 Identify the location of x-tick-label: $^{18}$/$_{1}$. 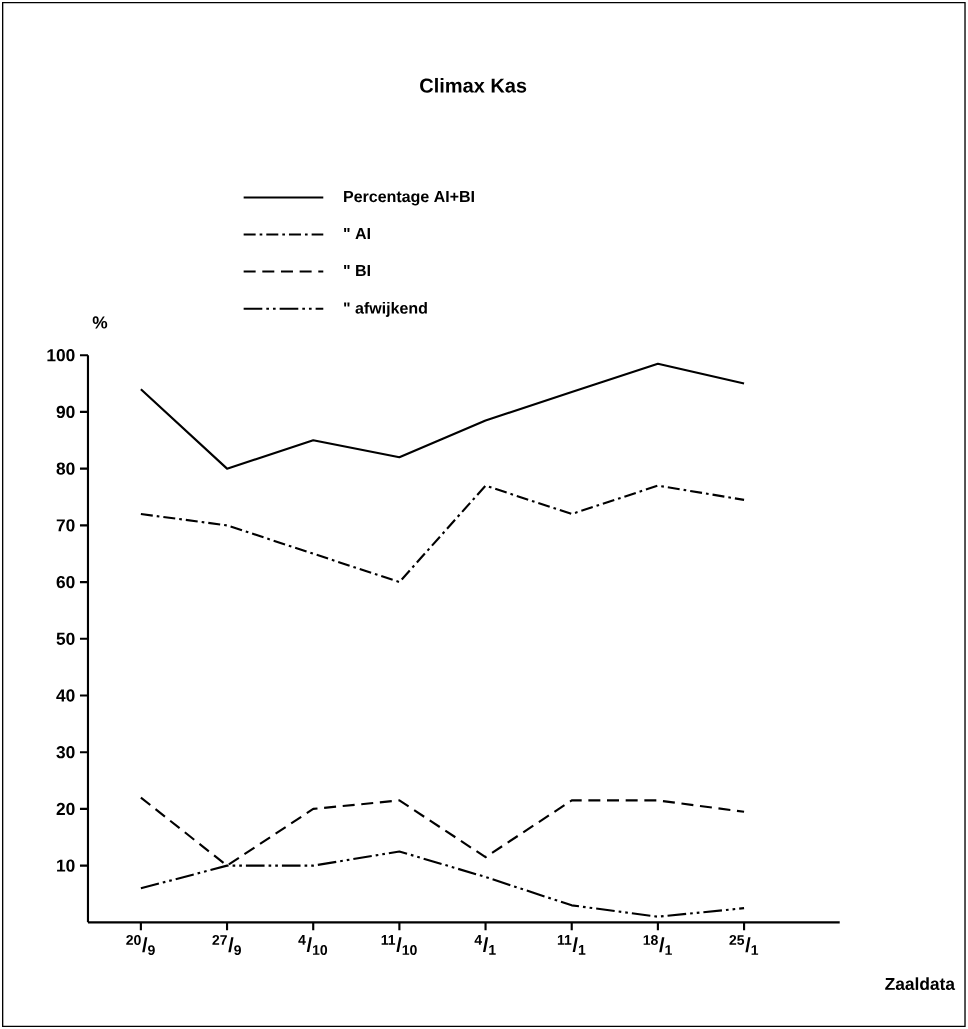
(658, 945).